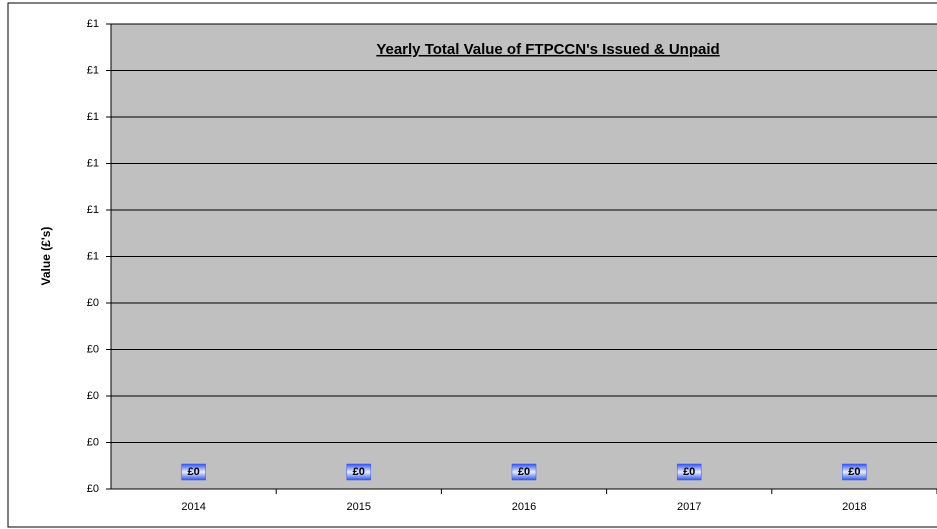  What do you see at coordinates (689, 507) in the screenshot?
I see `x-tick-label: 2017` at bounding box center [689, 507].